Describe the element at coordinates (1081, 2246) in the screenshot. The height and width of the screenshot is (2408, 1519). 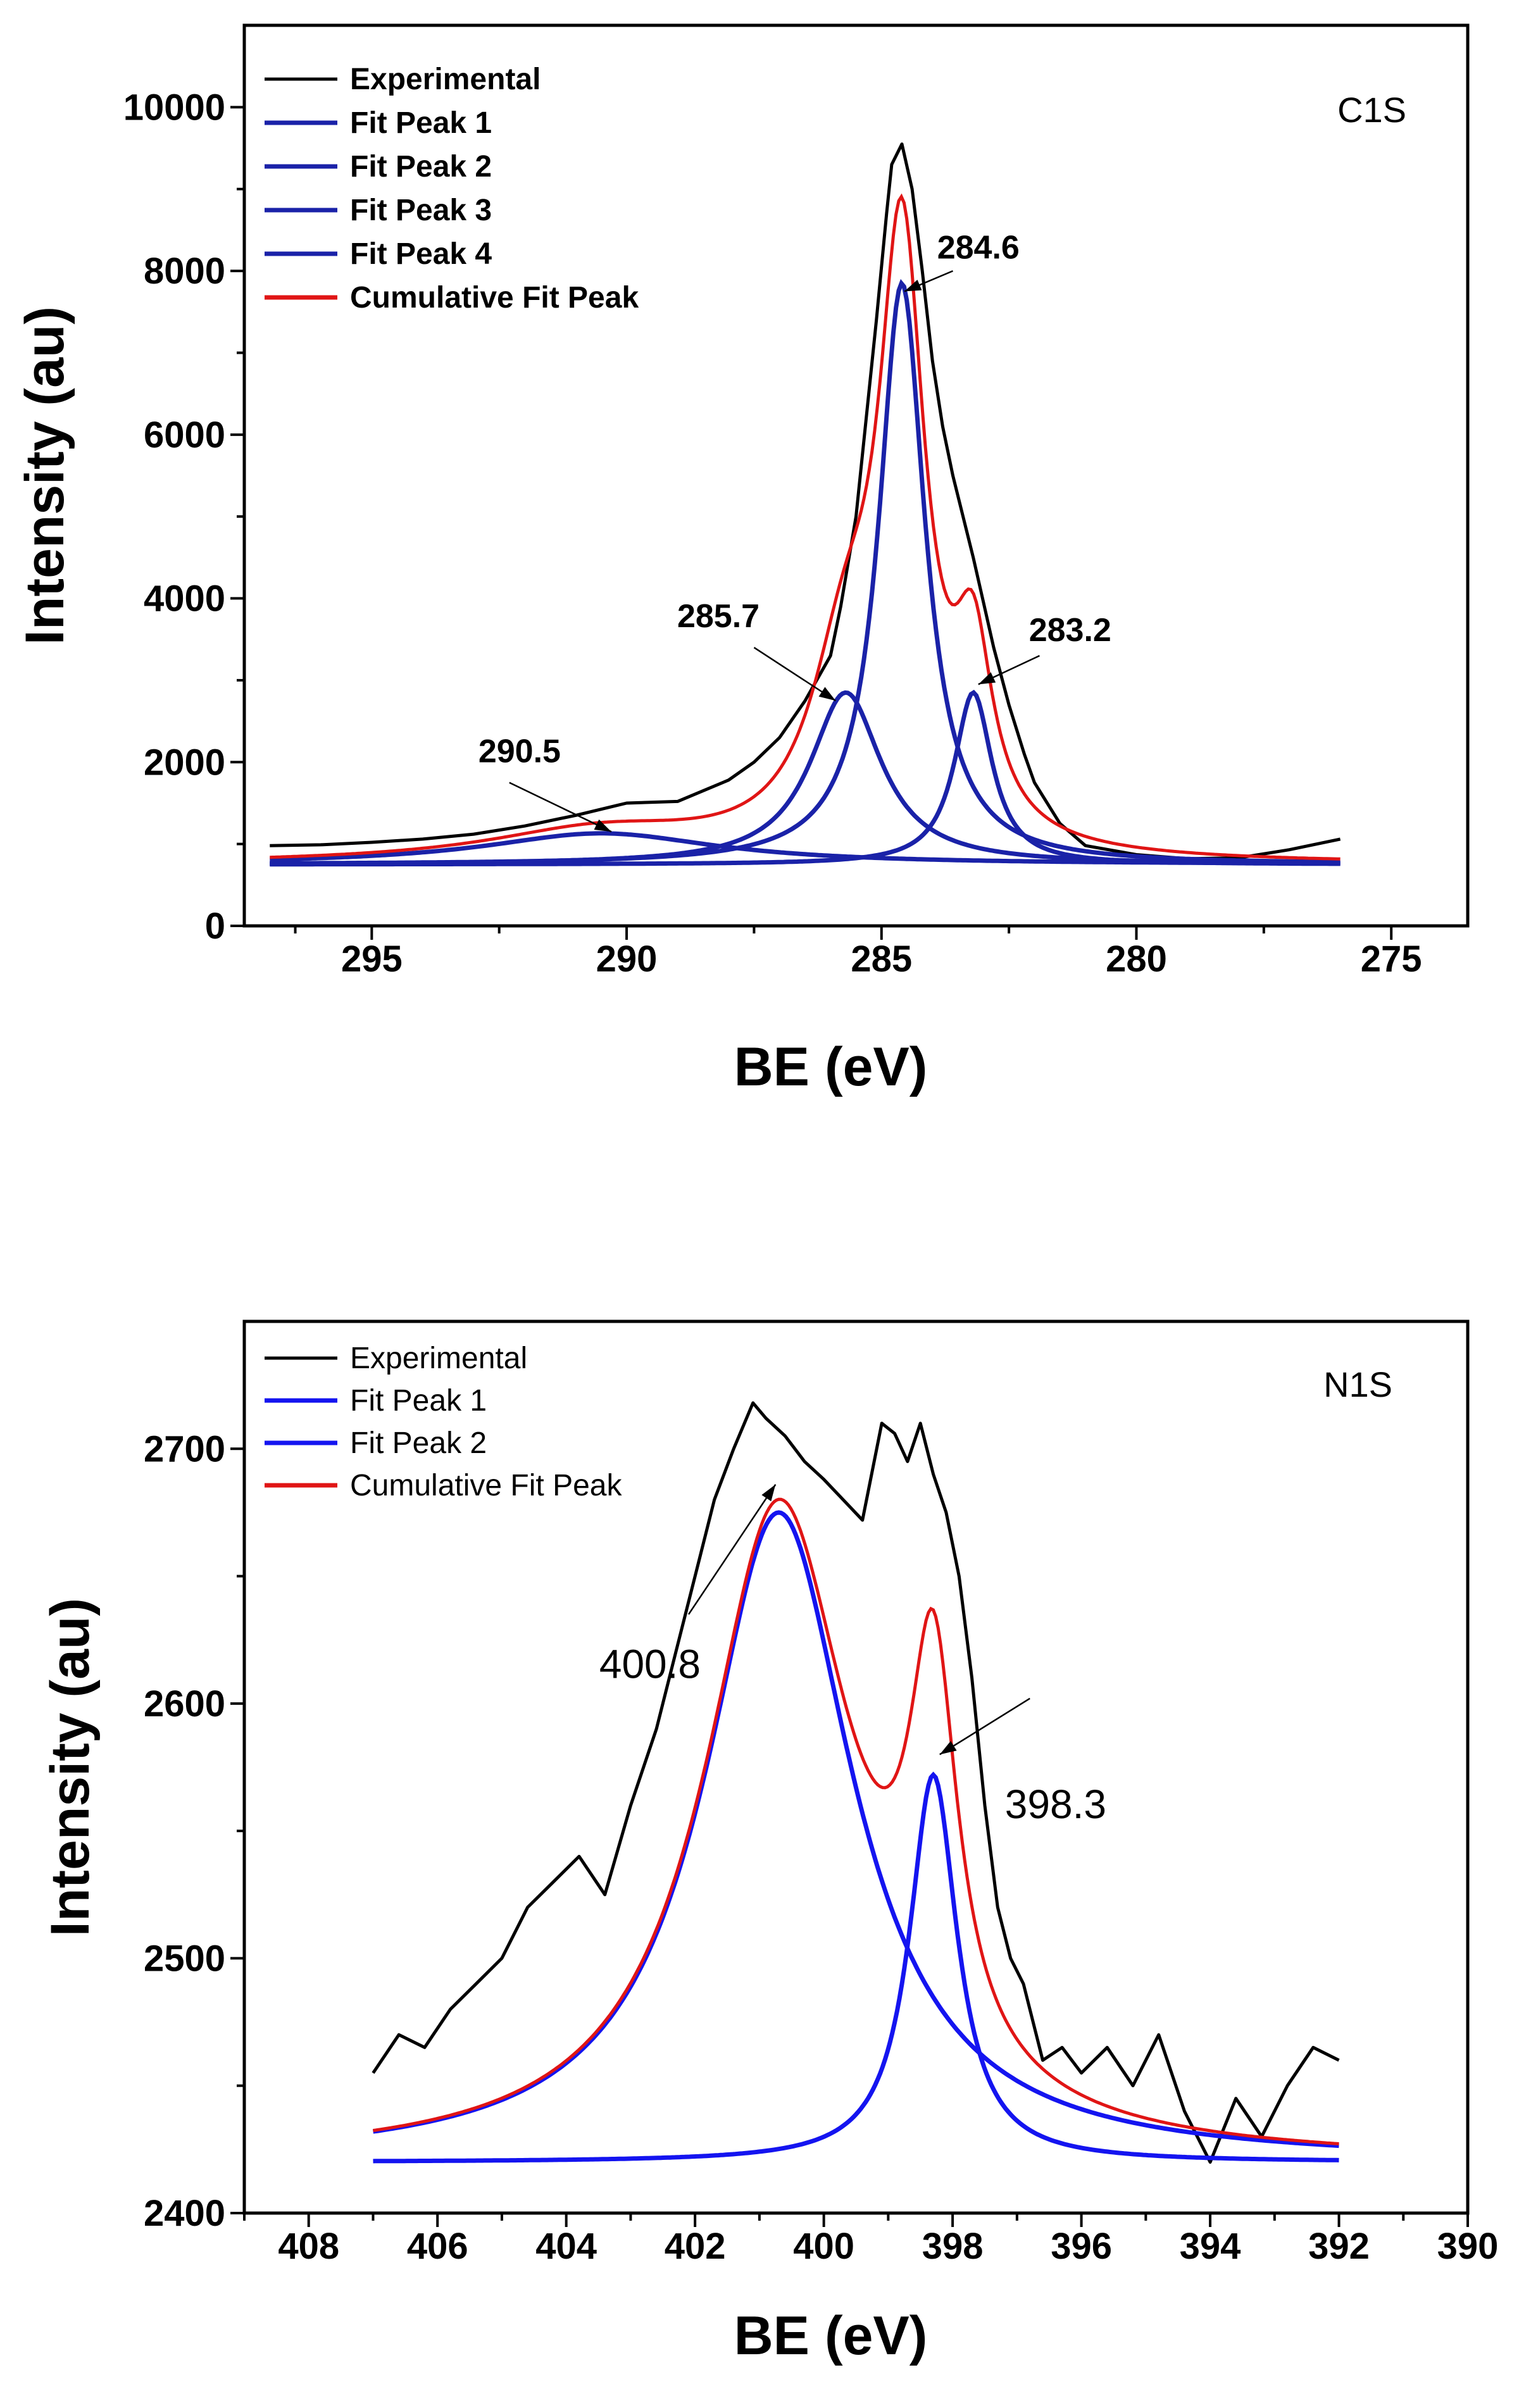
I see `x-tick-label: 396` at that location.